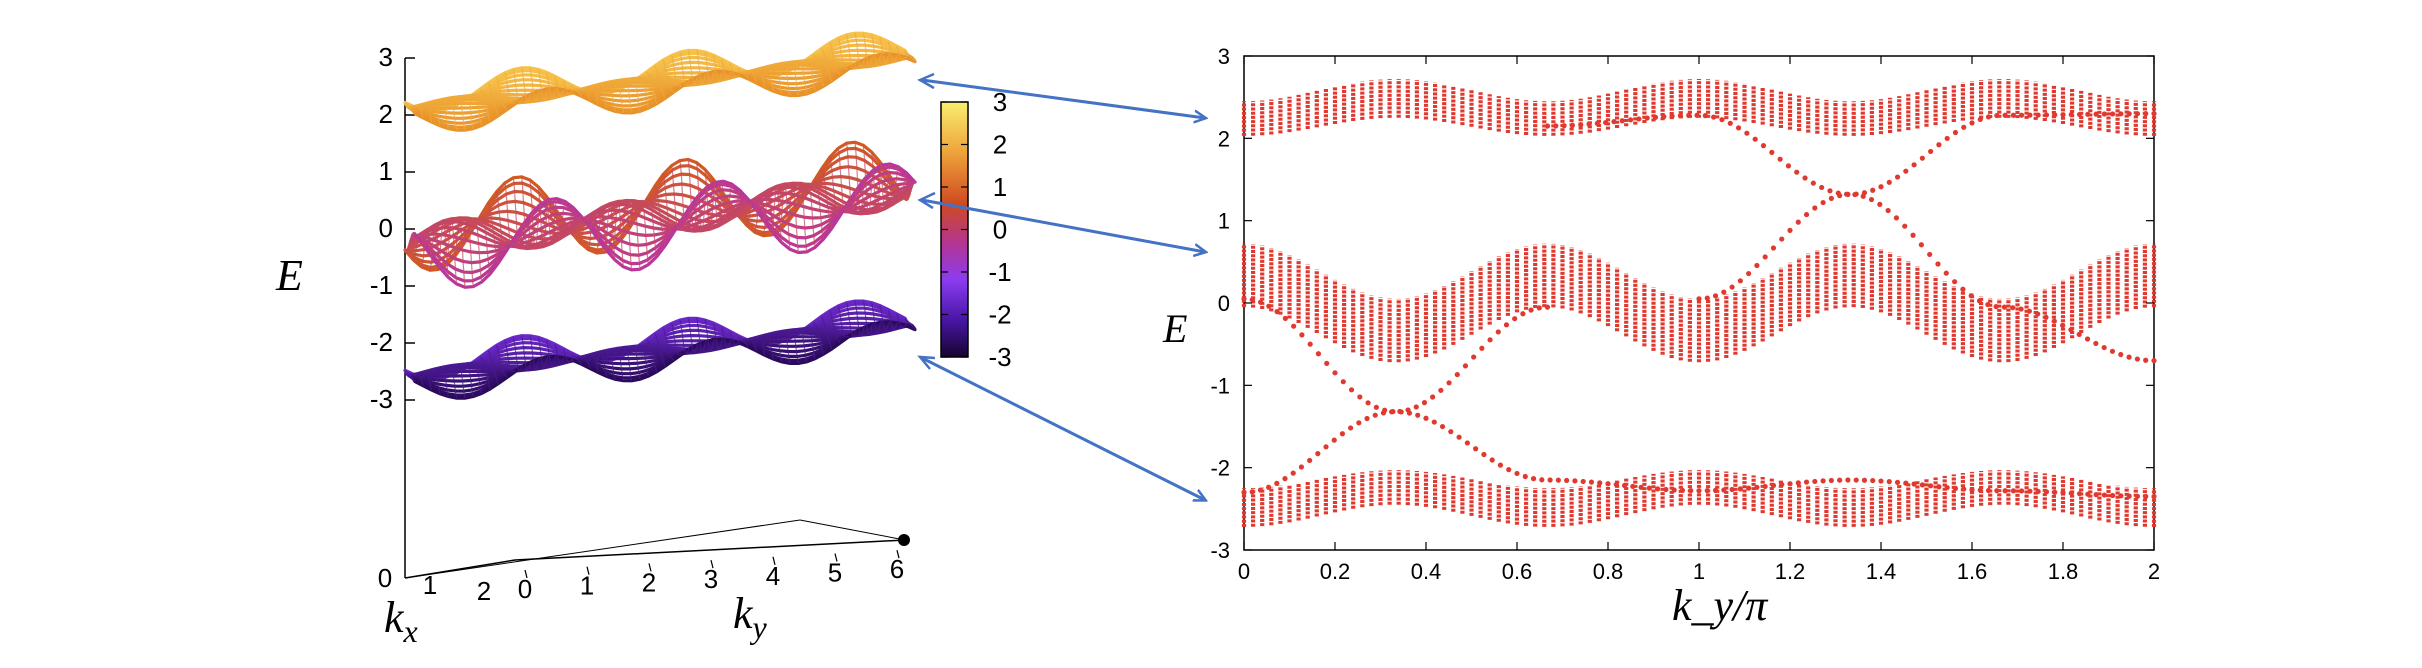  I want to click on y-tick-label: -2, so click(1220, 468).